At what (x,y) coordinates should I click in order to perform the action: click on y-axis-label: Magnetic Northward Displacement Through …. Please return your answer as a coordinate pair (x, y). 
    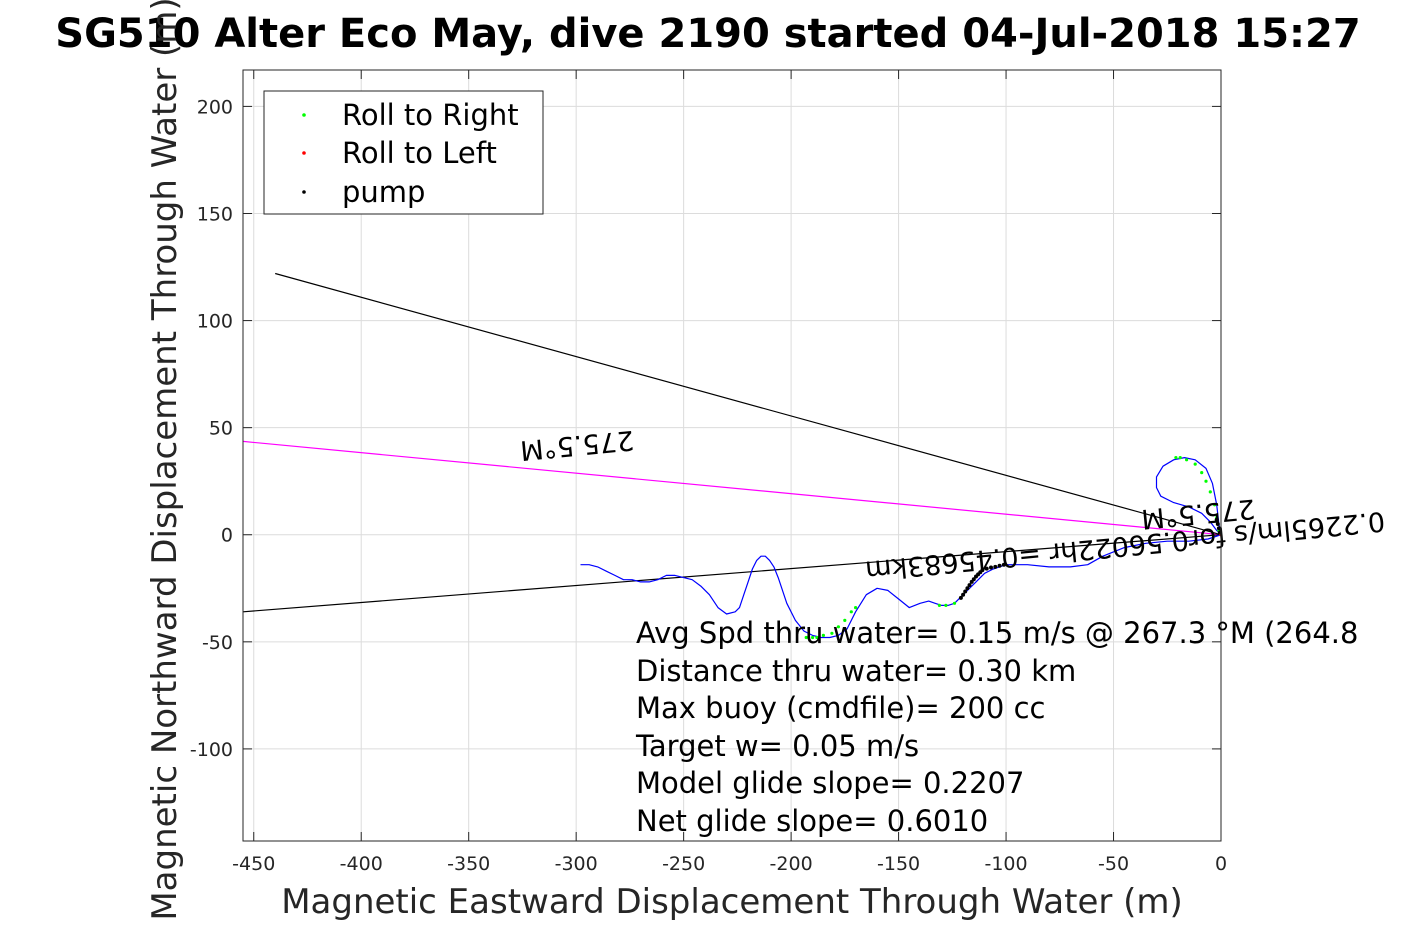
    Looking at the image, I should click on (165, 460).